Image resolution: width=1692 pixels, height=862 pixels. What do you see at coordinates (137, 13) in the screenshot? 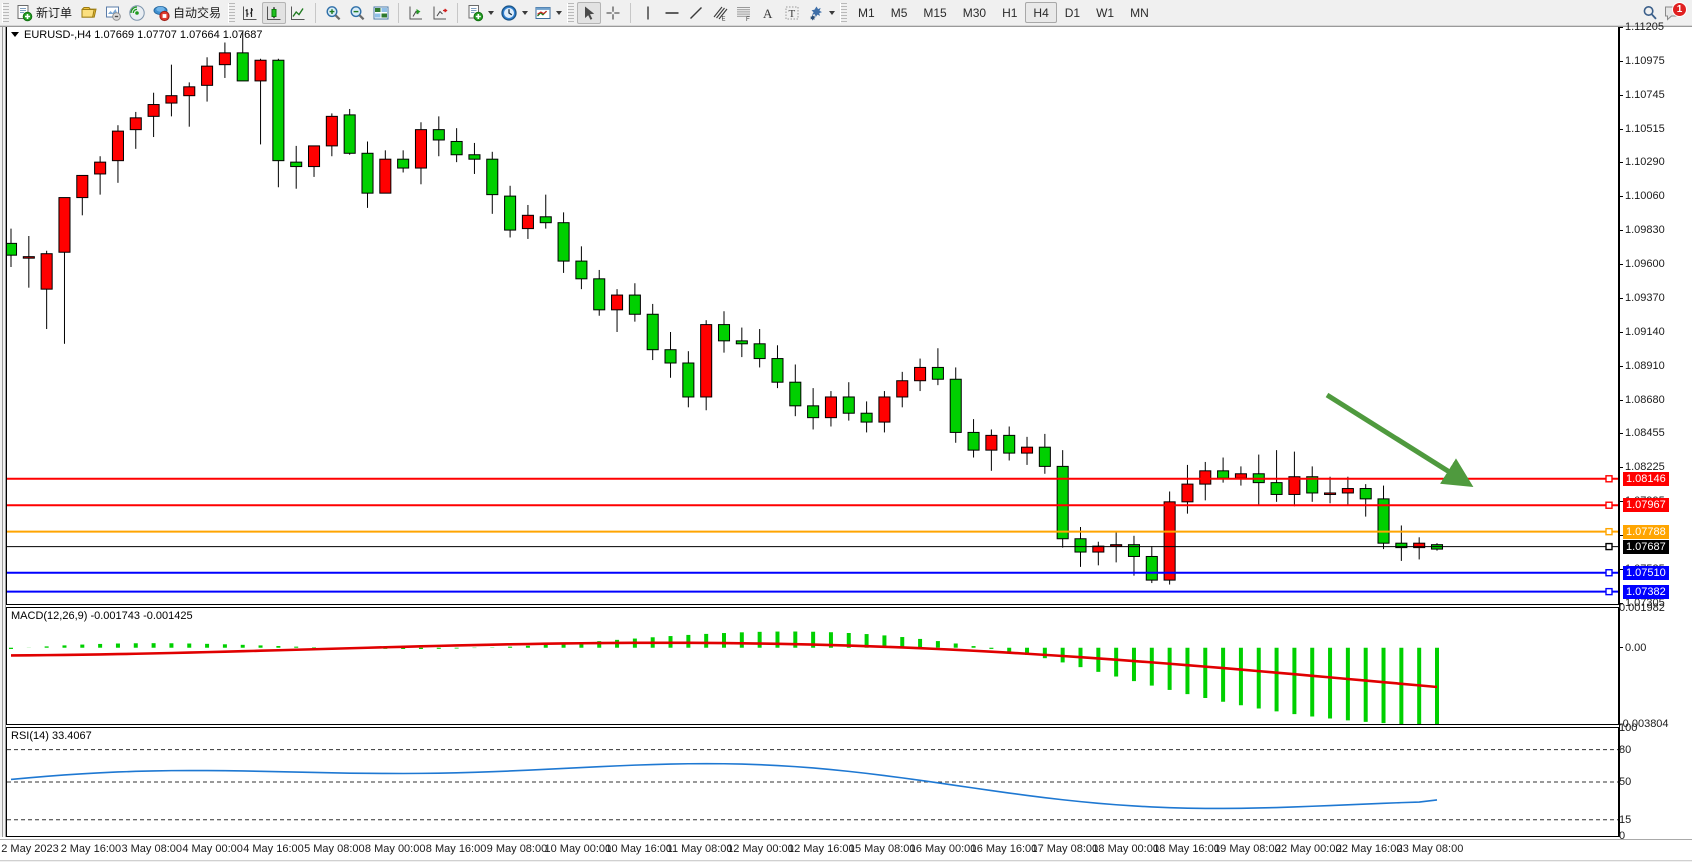
I see `signals-button` at bounding box center [137, 13].